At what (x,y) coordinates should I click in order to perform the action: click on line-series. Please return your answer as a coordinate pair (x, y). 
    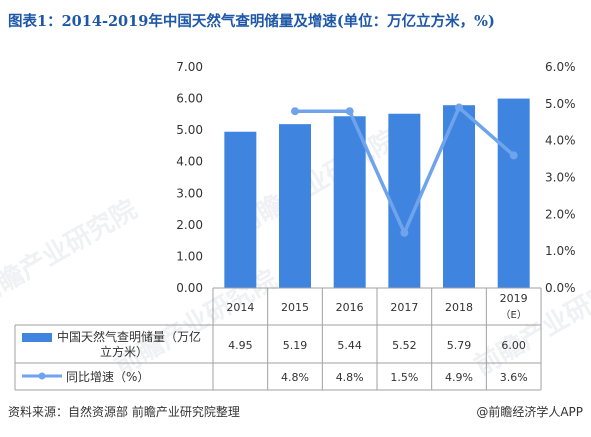
    Looking at the image, I should click on (404, 170).